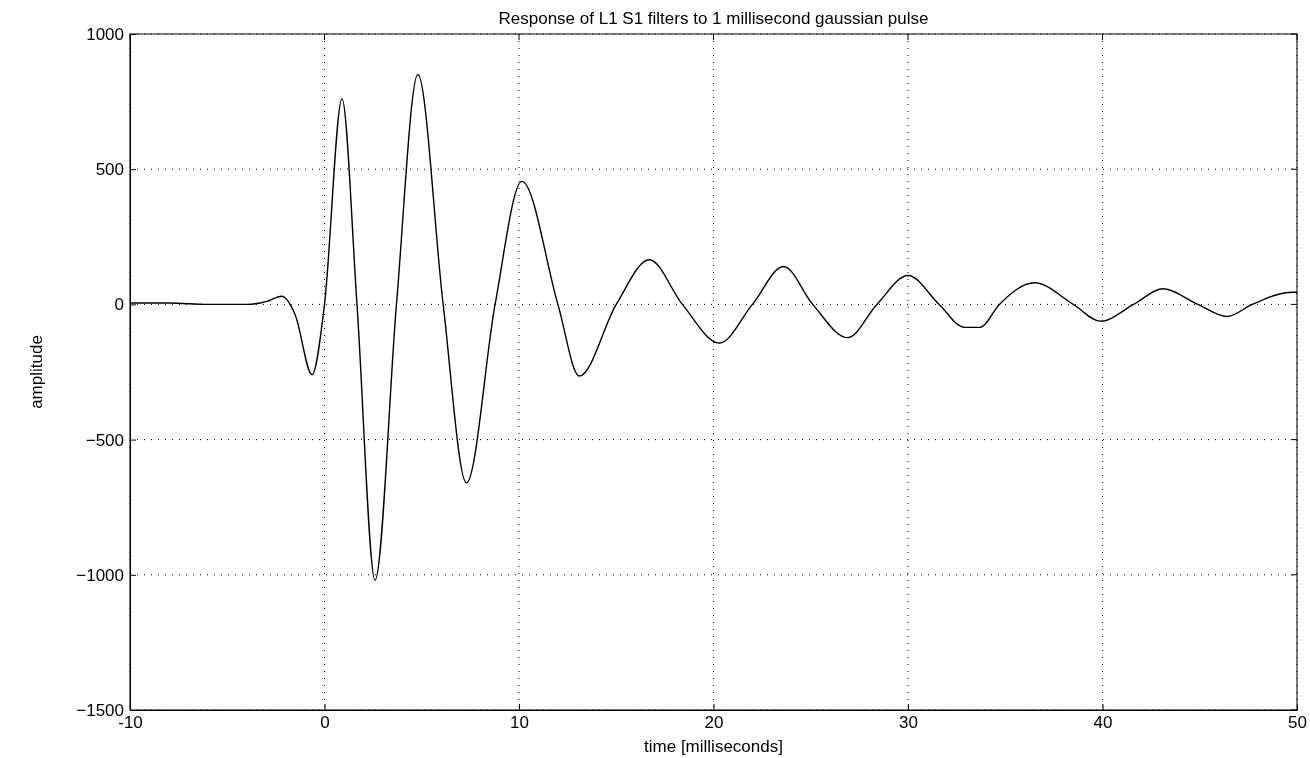  Describe the element at coordinates (100, 575) in the screenshot. I see `y-tick-label: −1000` at that location.